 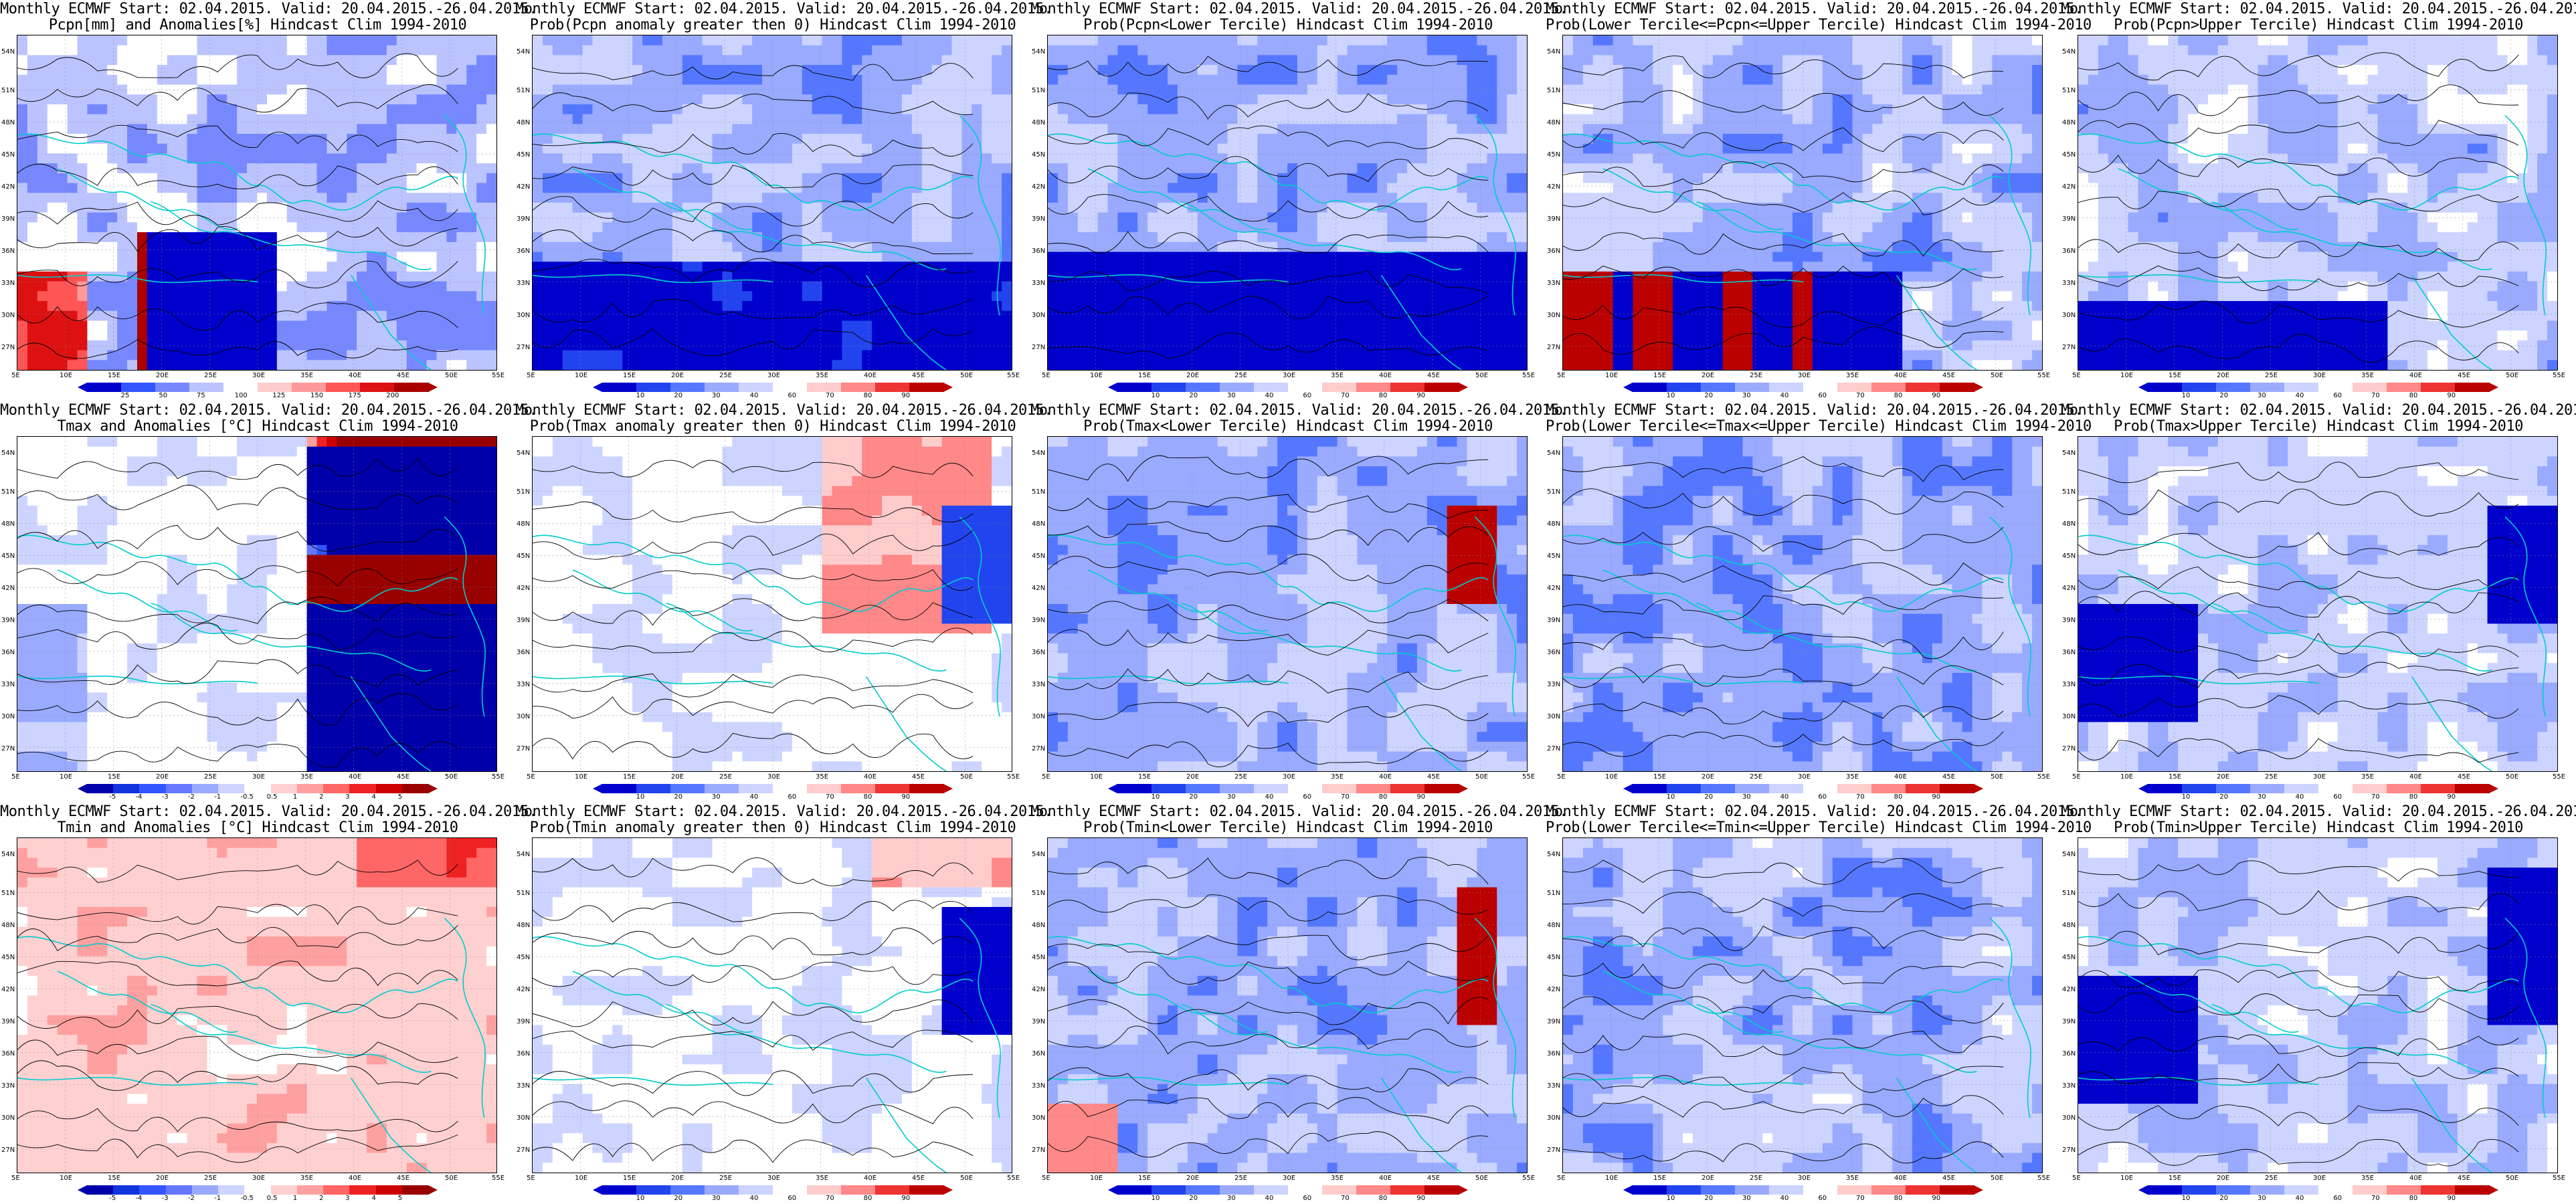 What do you see at coordinates (2413, 395) in the screenshot?
I see `colorbar-tick-label: 80` at bounding box center [2413, 395].